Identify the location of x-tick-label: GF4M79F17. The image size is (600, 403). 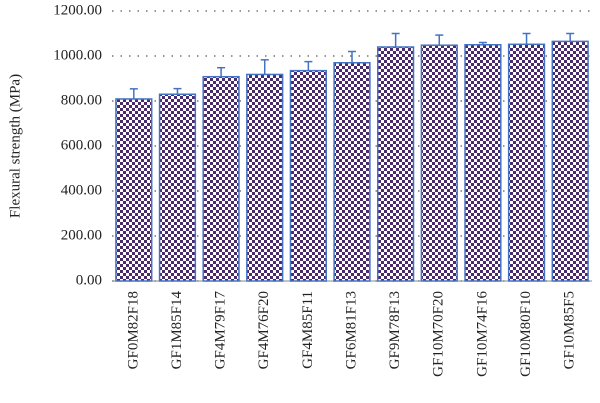
(221, 330).